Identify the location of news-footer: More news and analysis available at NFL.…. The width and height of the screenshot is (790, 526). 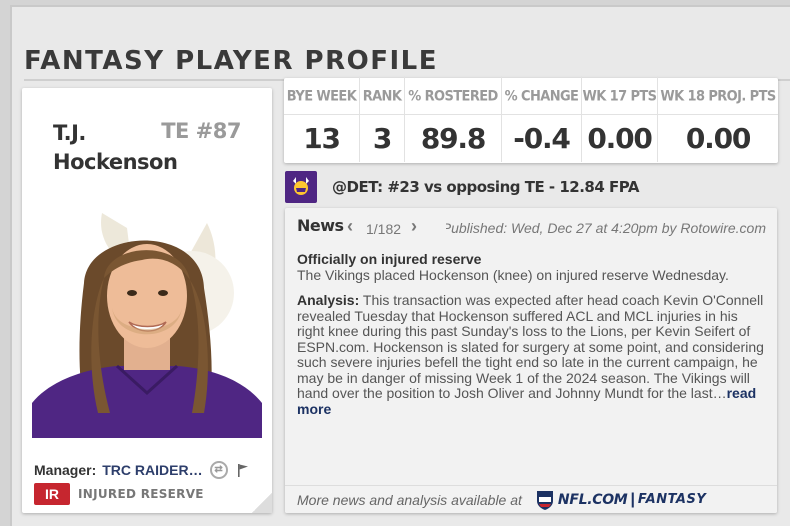
(531, 499).